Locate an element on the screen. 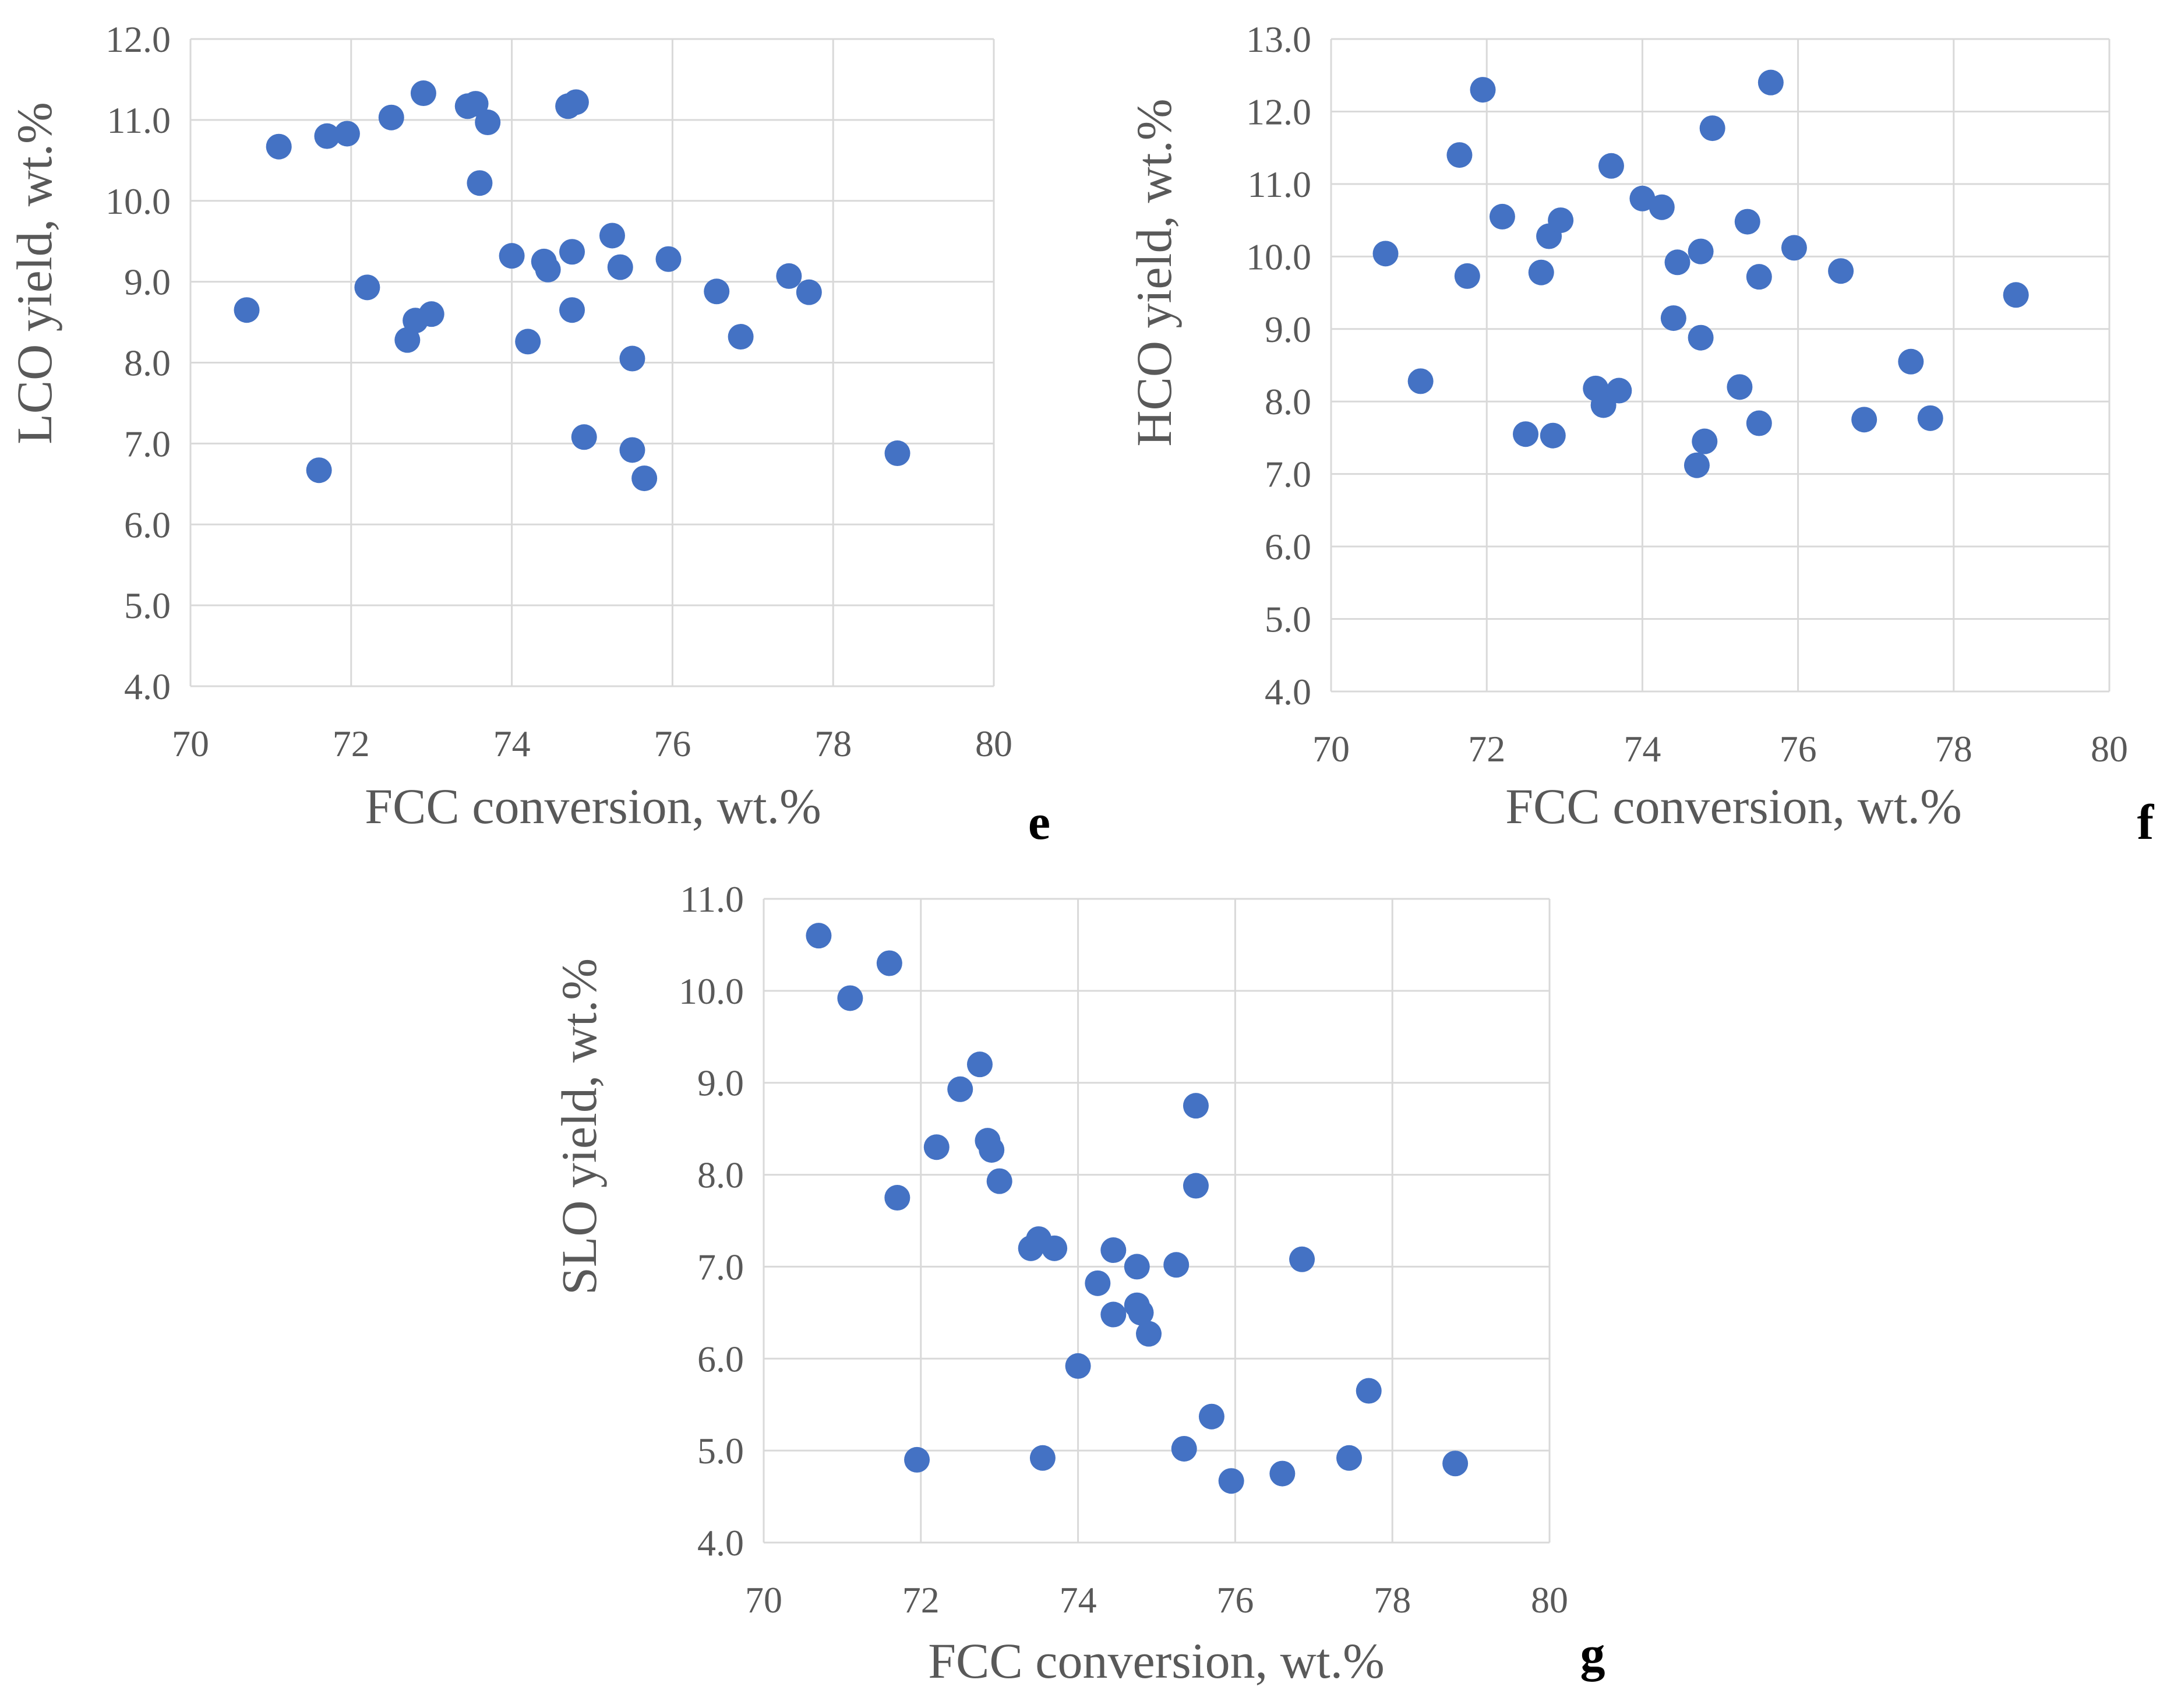 Image resolution: width=2174 pixels, height=1708 pixels. x-tick-labels-e: 70 72 74 76 78 80 is located at coordinates (592, 743).